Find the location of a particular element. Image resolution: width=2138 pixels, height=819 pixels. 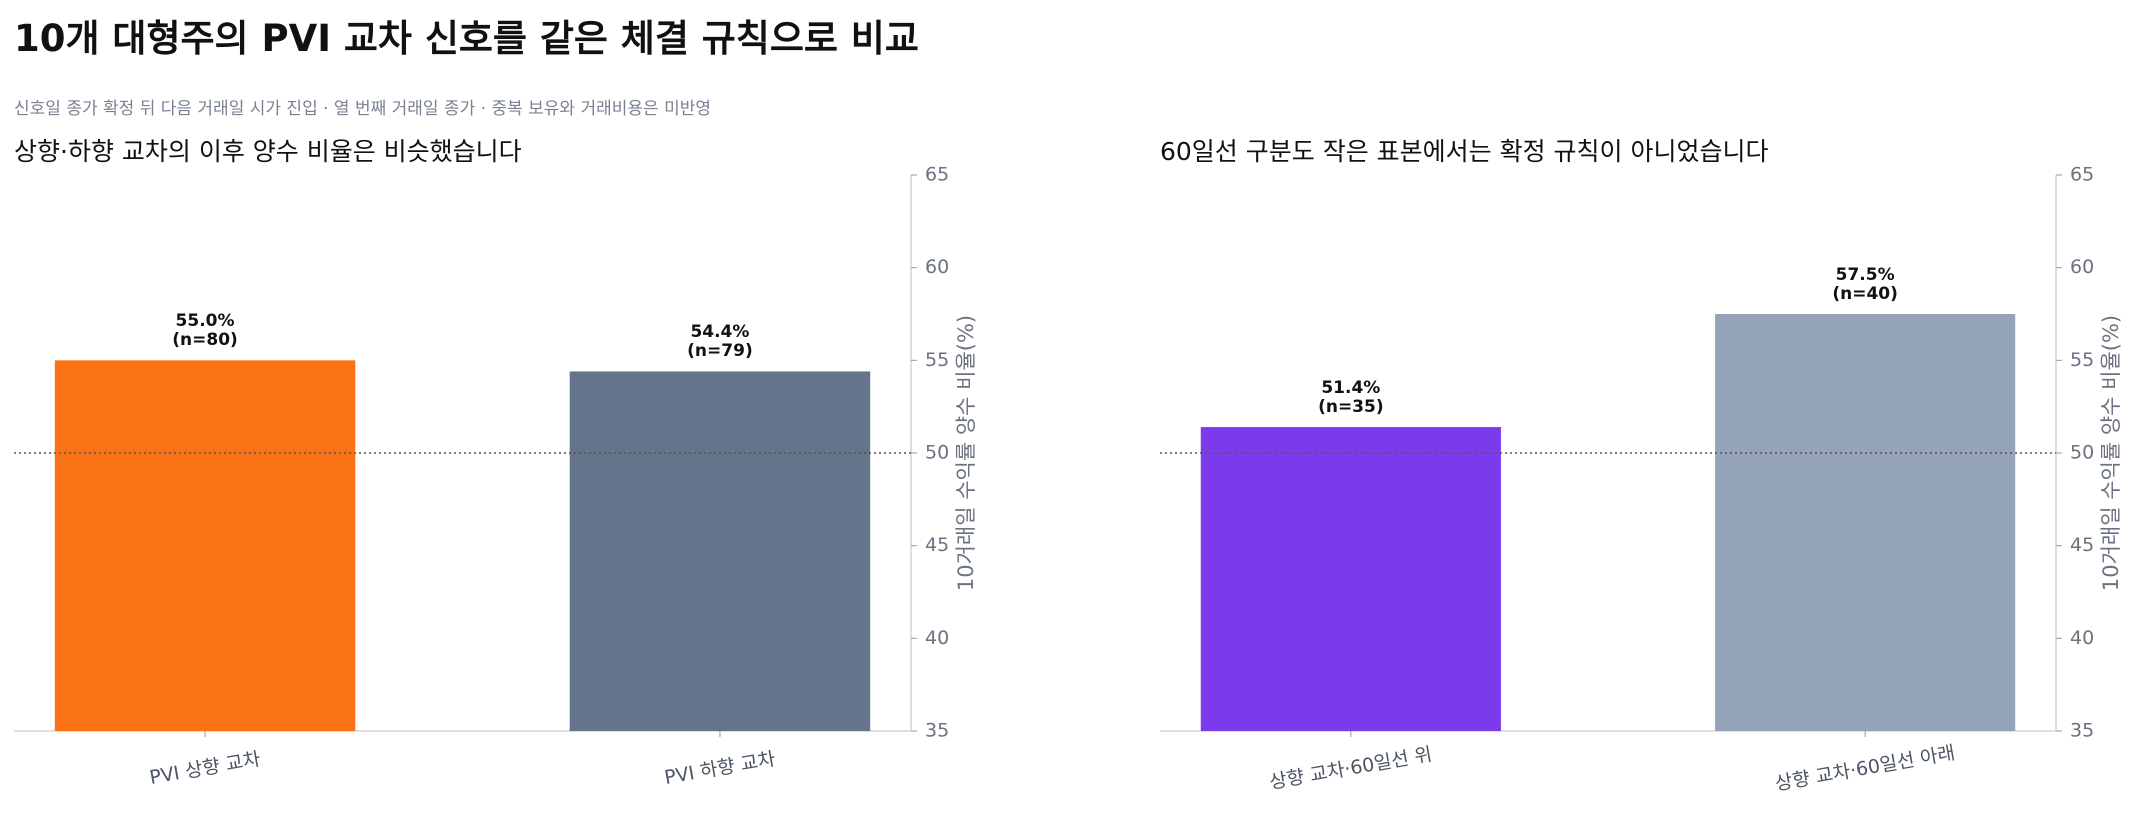

chart-title: 60일선 구분도 작은 표본에서는 확정 규칙이 아니었습니다 is located at coordinates (1464, 151).